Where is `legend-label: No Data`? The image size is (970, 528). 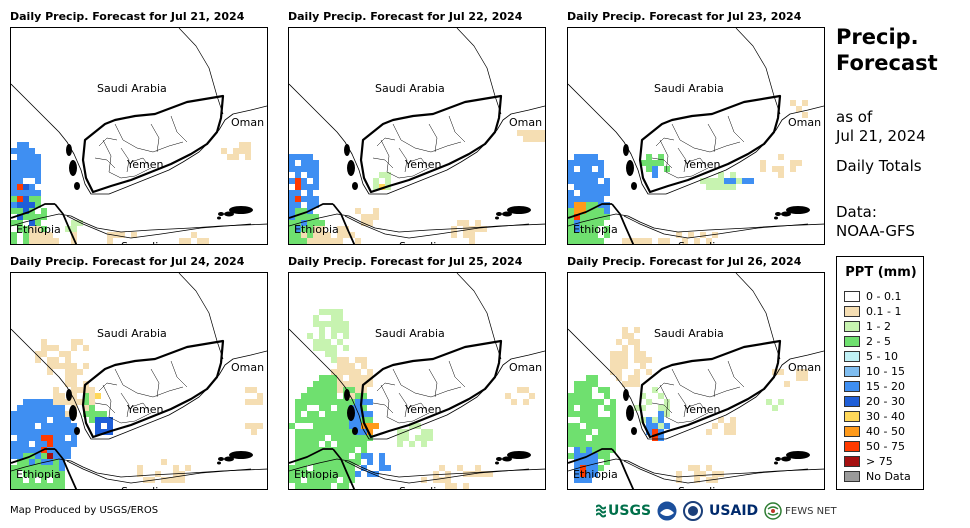 legend-label: No Data is located at coordinates (888, 476).